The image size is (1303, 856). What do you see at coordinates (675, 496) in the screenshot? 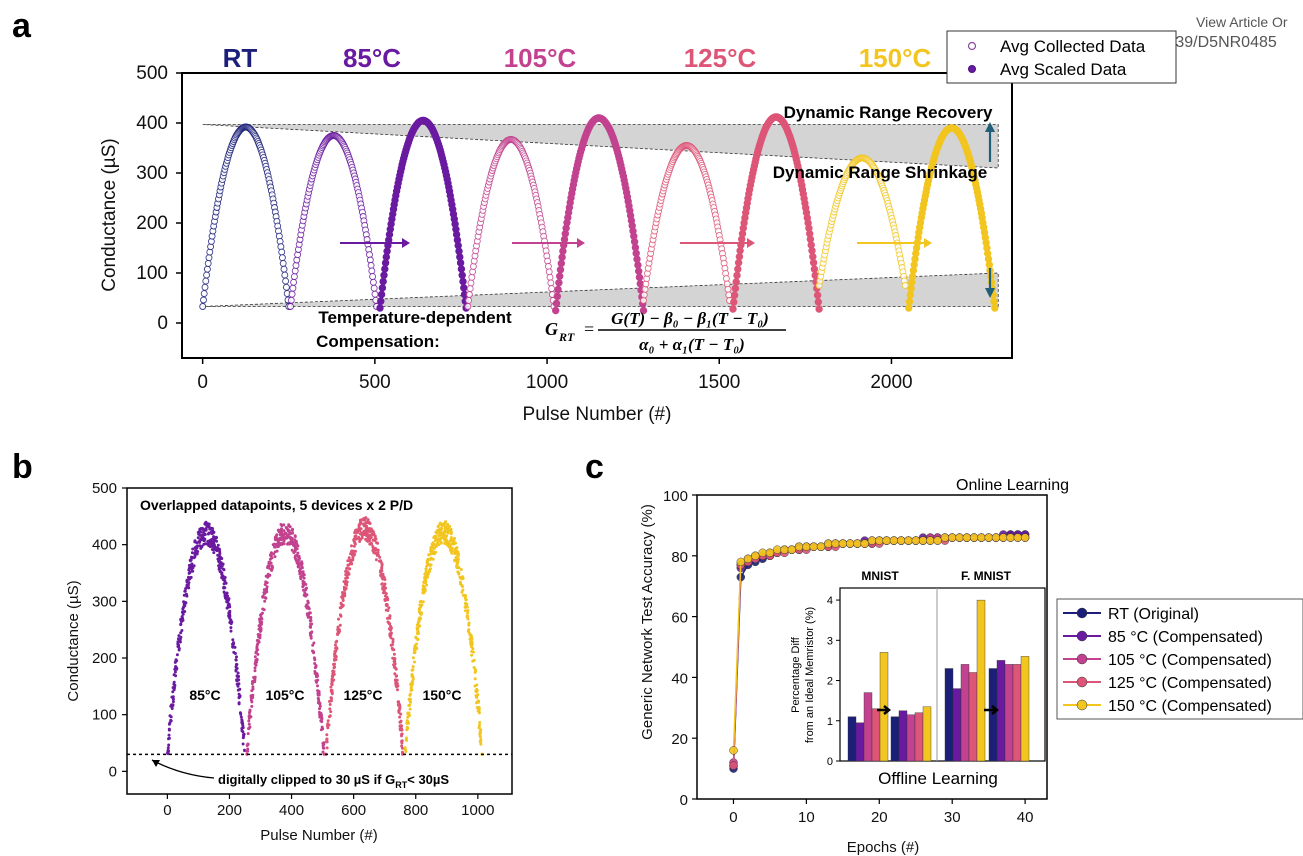
I see `c-ytick-label: 100` at bounding box center [675, 496].